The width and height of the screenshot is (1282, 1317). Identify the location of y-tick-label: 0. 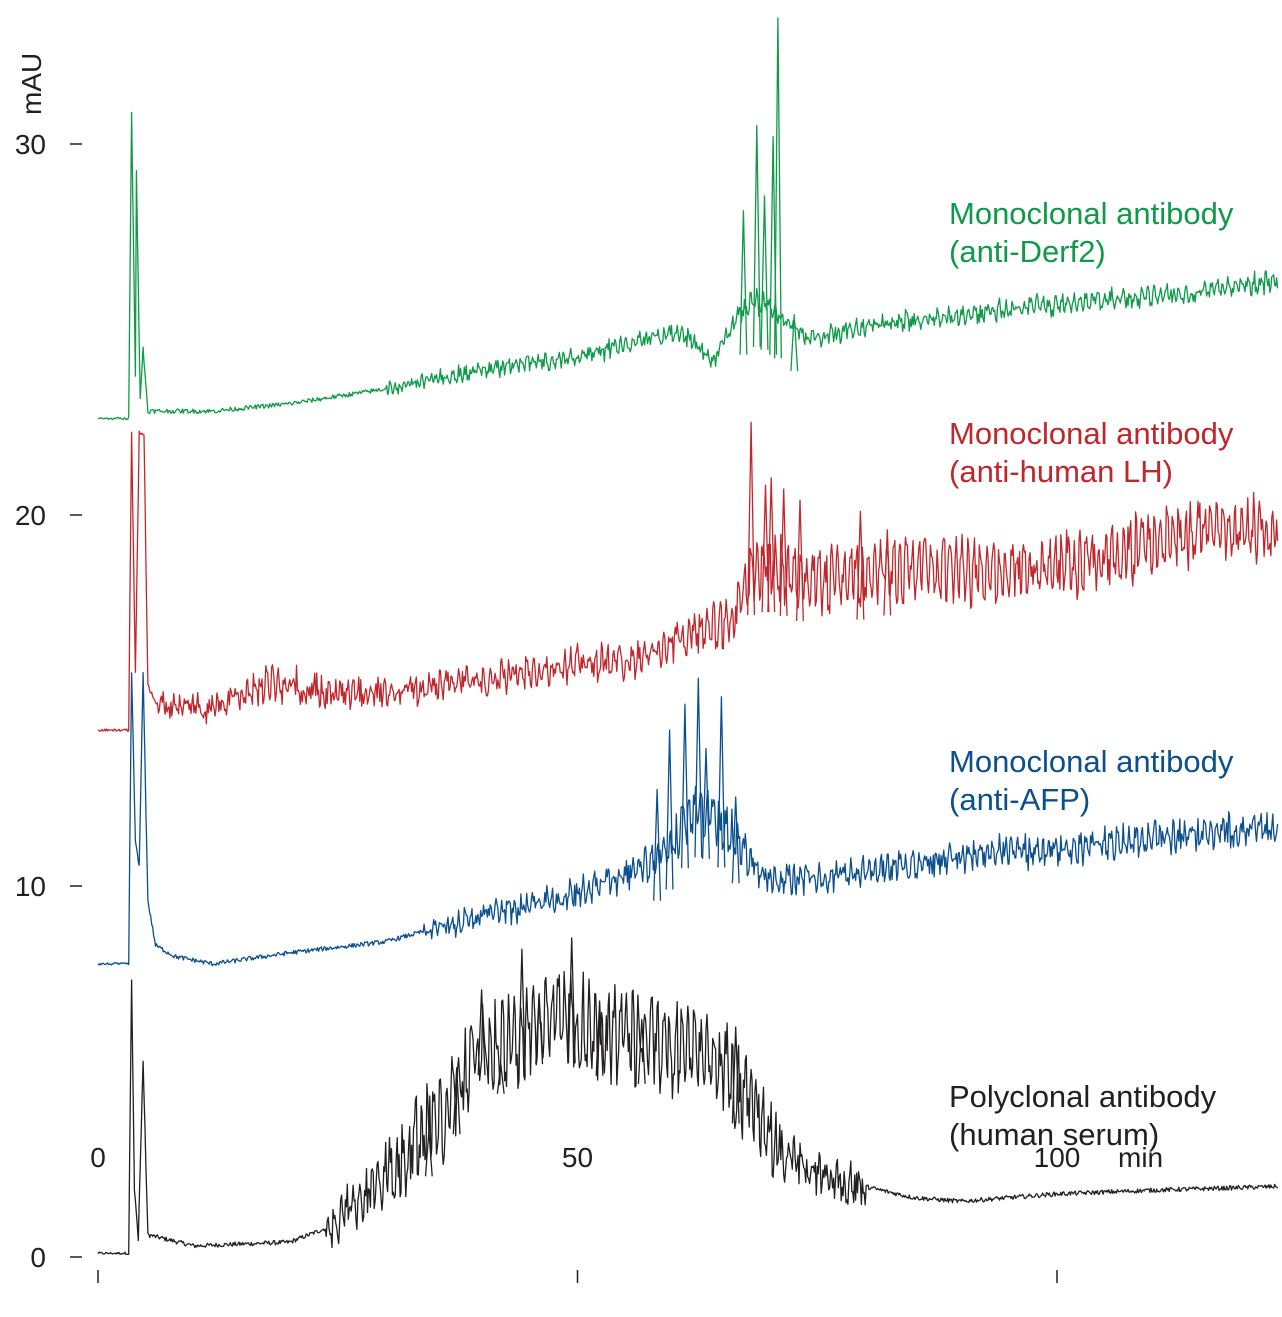
(38, 1257).